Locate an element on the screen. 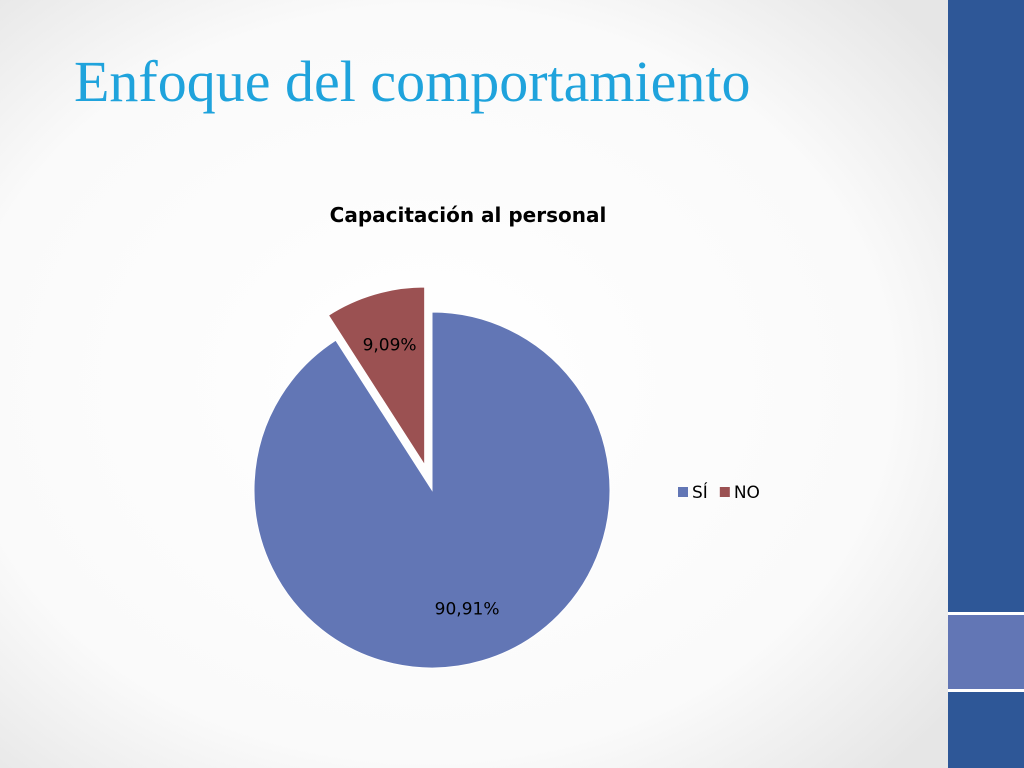  legend-label: NO is located at coordinates (747, 493).